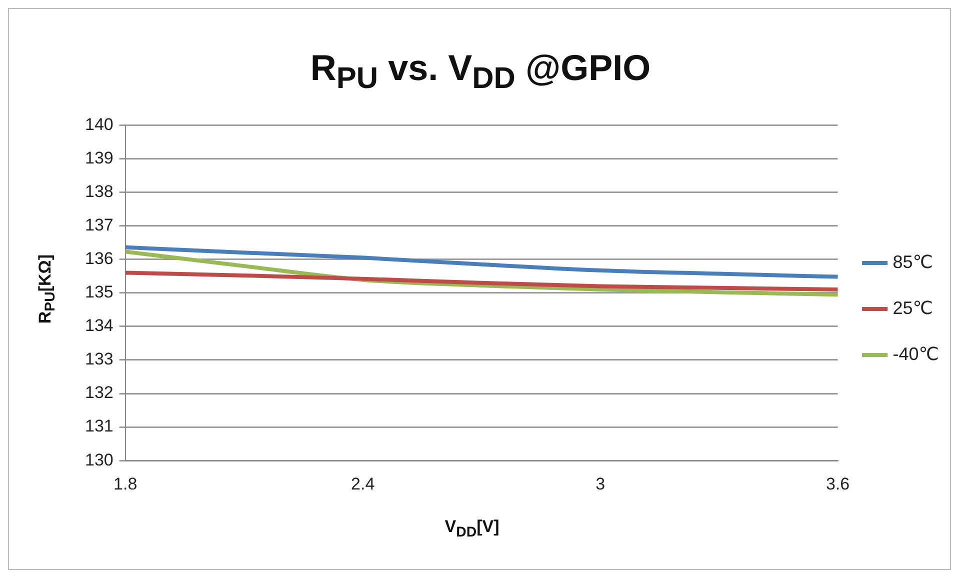 This screenshot has height=578, width=959. Describe the element at coordinates (99, 326) in the screenshot. I see `y-tick-label: 134` at that location.